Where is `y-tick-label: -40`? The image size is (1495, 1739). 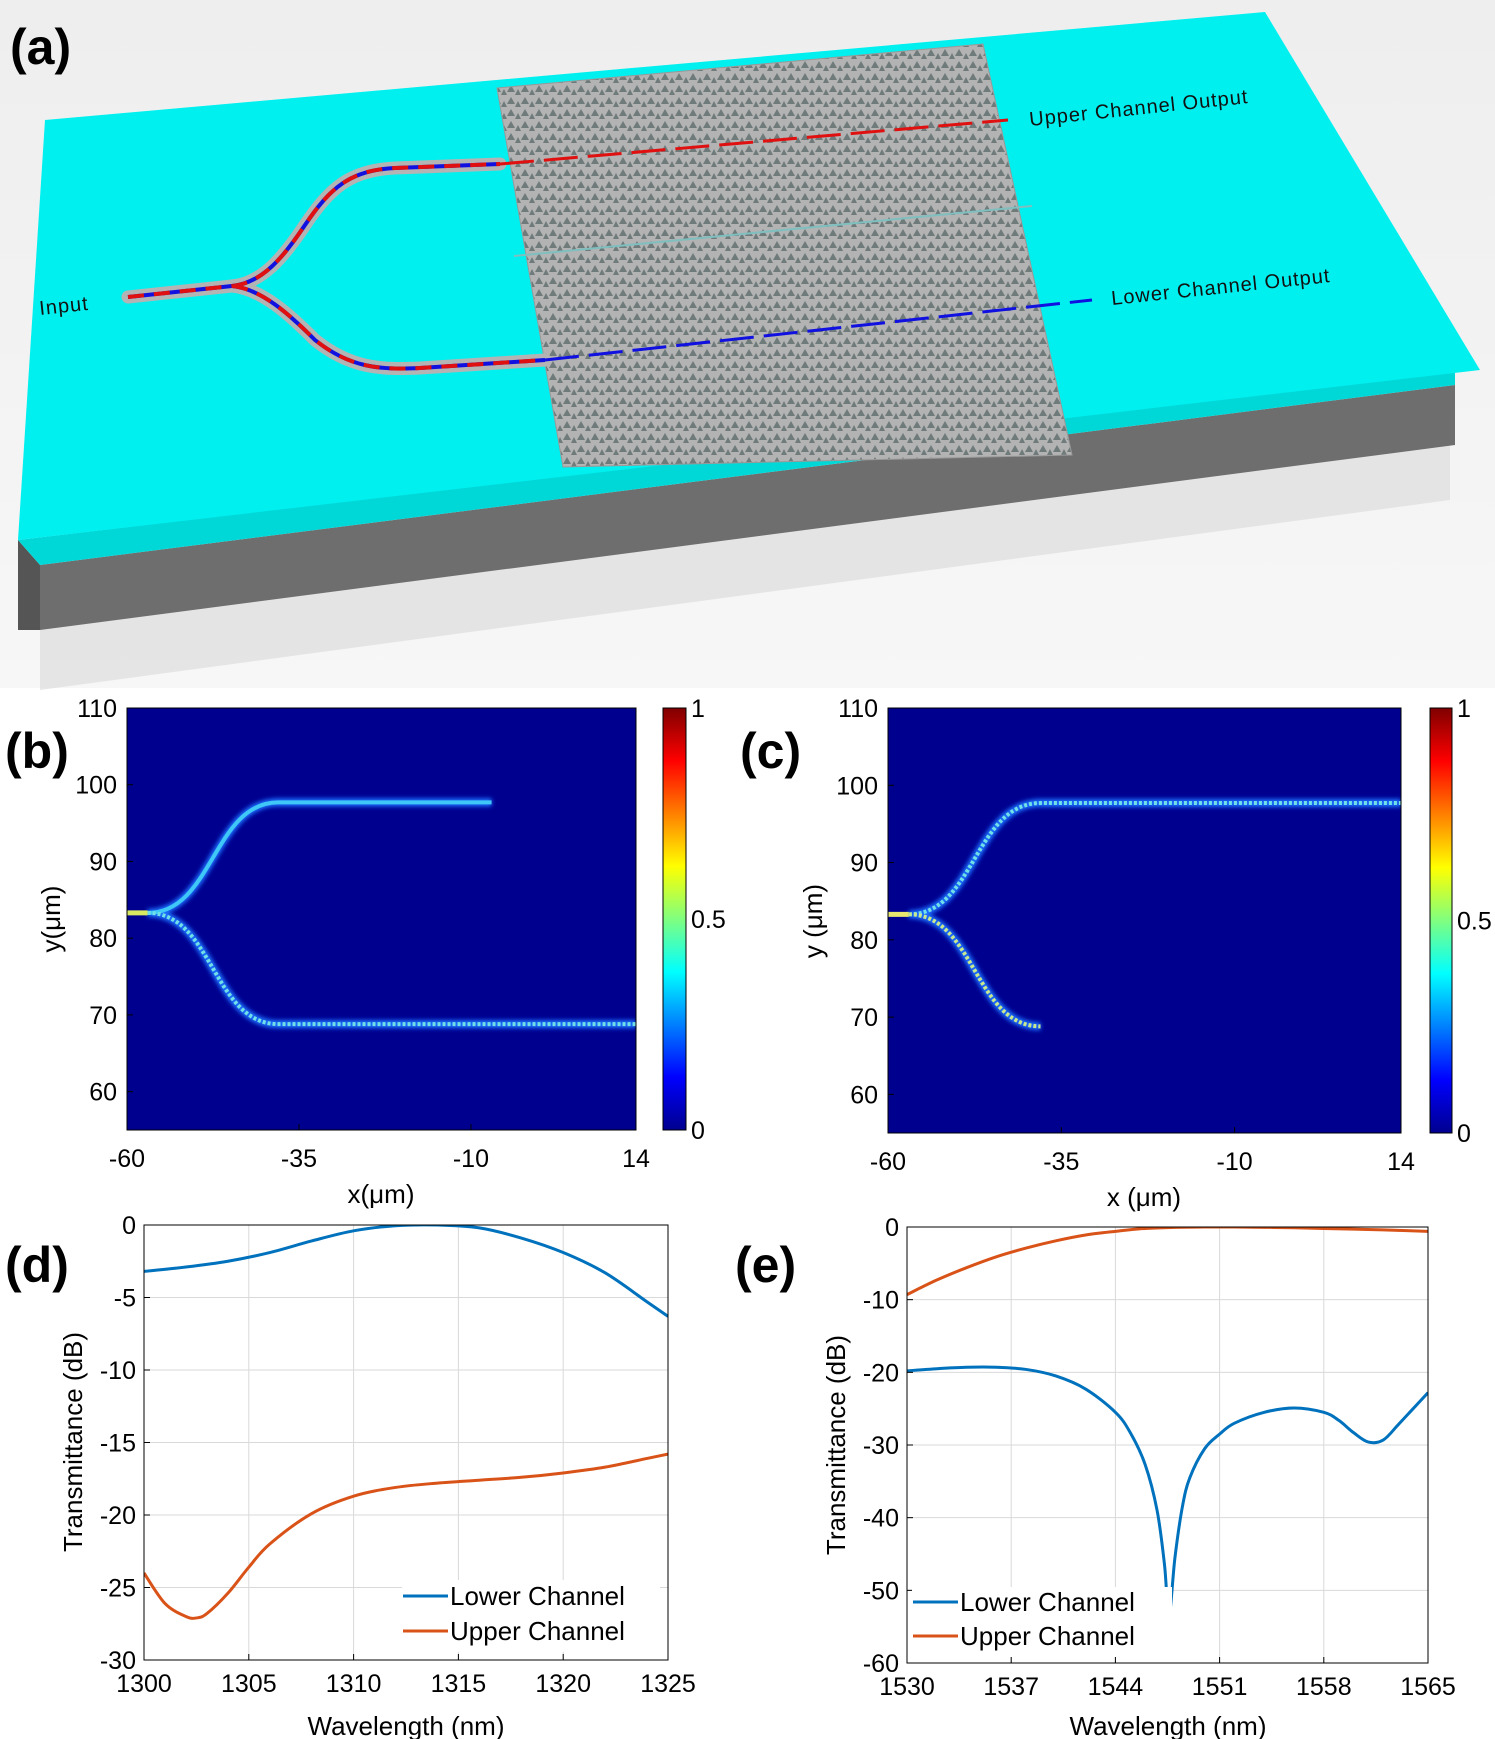
y-tick-label: -40 is located at coordinates (881, 1519).